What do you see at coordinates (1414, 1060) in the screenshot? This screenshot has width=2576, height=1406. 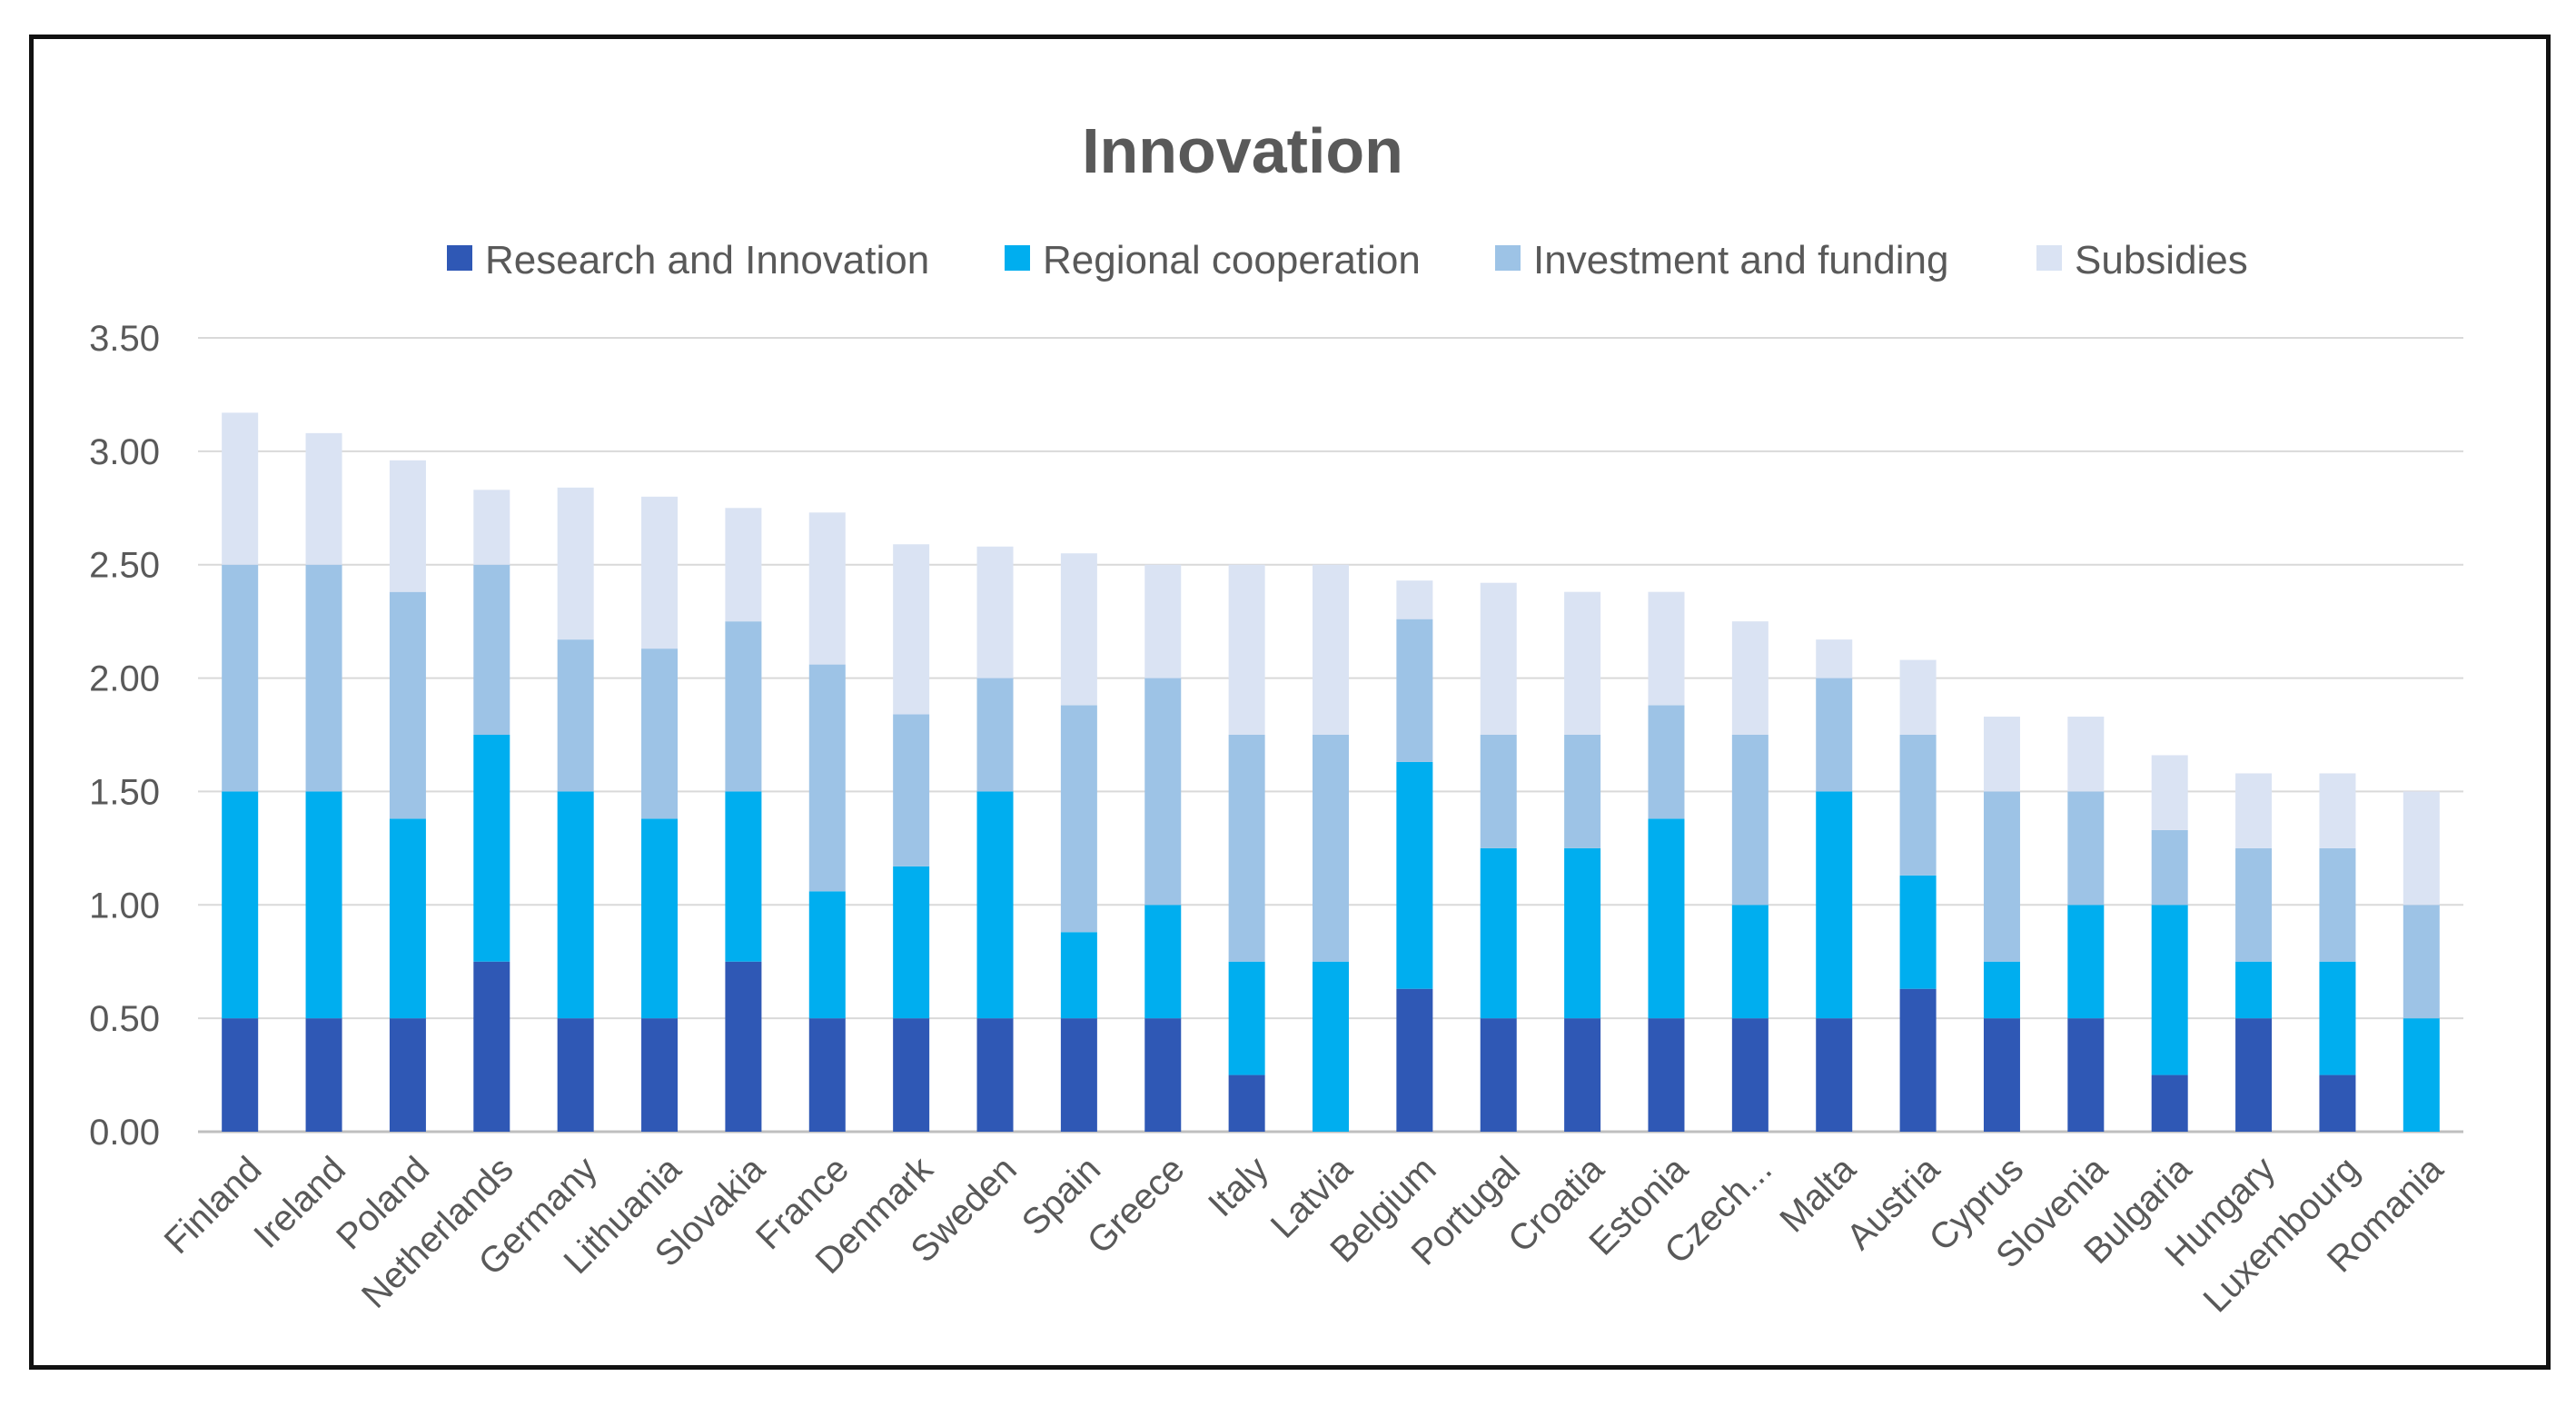 I see `bar-research-and-innovation-belgium` at bounding box center [1414, 1060].